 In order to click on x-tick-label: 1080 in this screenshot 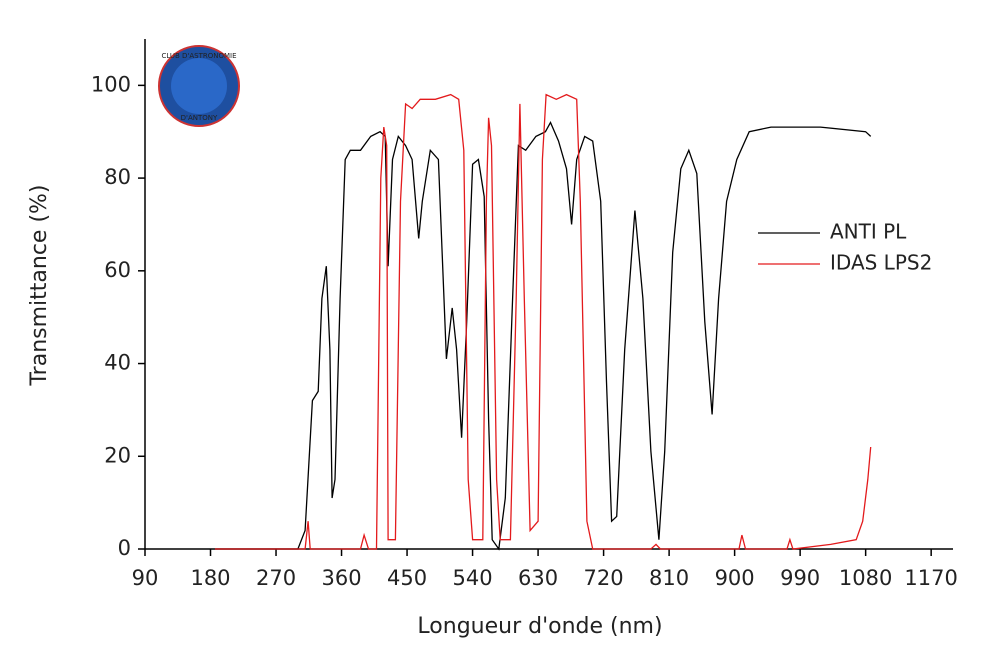, I will do `click(865, 578)`.